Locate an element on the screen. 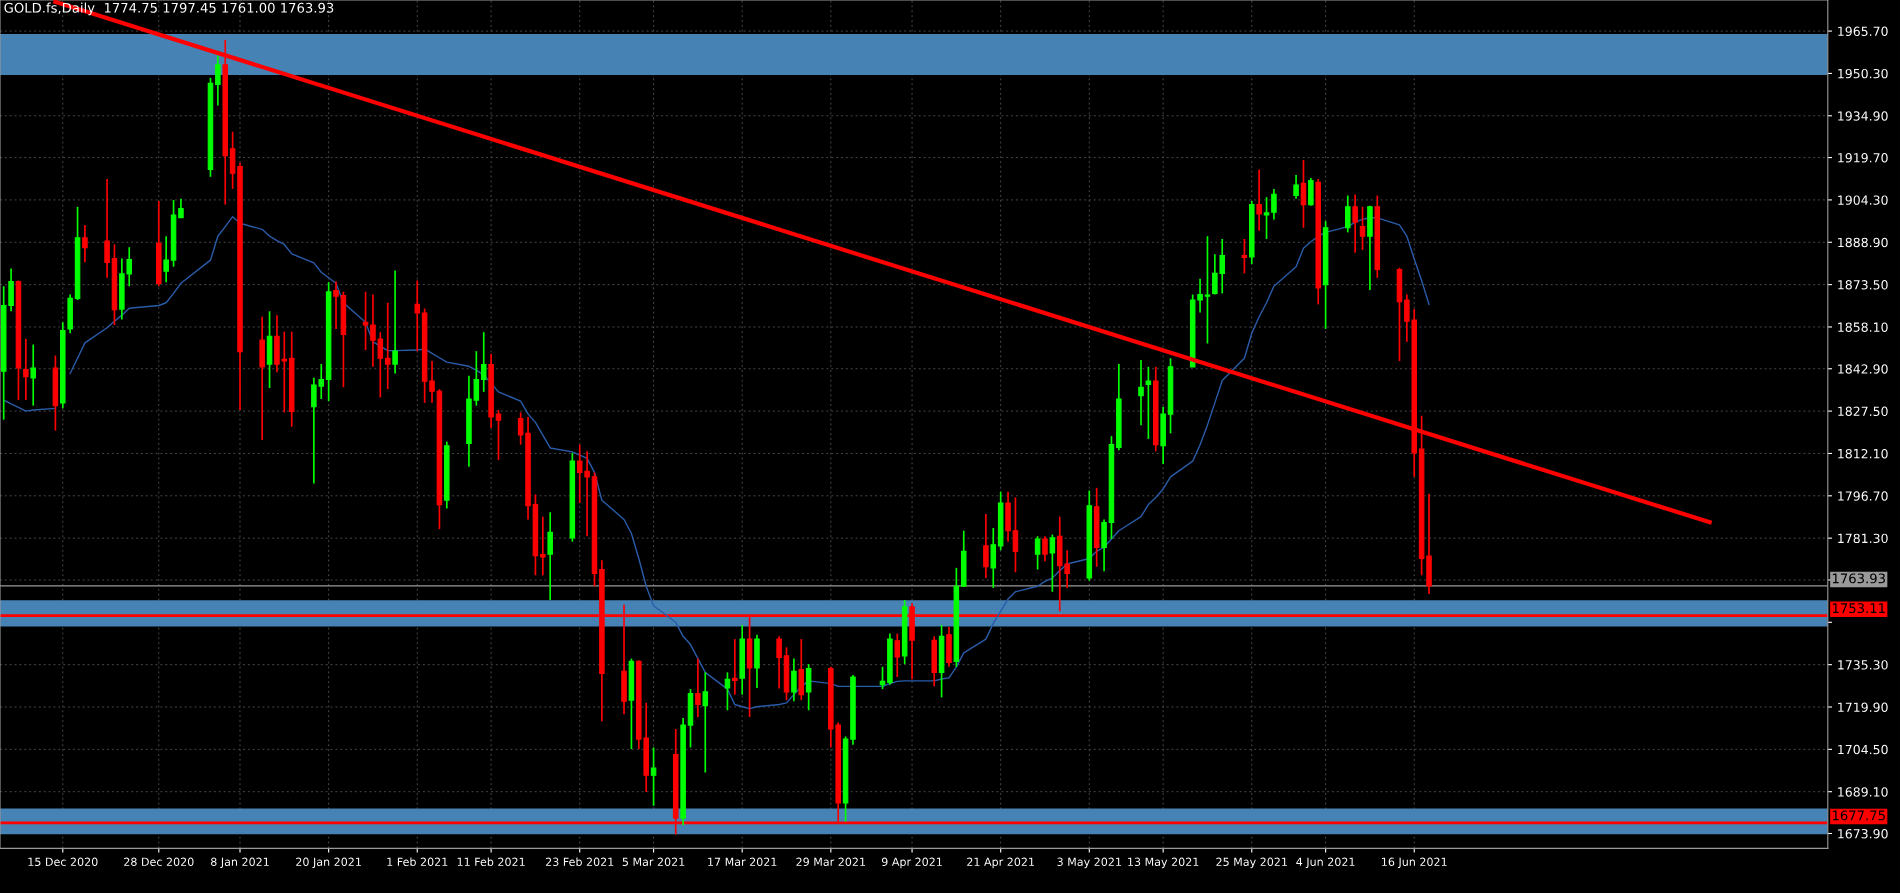 Image resolution: width=1900 pixels, height=893 pixels. ref-line-label: 1753.11 is located at coordinates (1858, 608).